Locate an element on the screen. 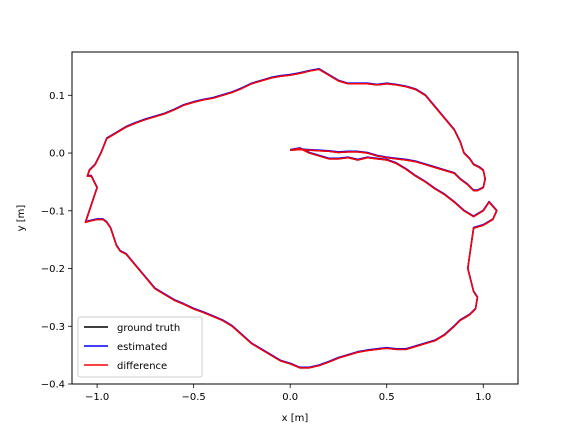  y-tick-label: 0.1 is located at coordinates (57, 96).